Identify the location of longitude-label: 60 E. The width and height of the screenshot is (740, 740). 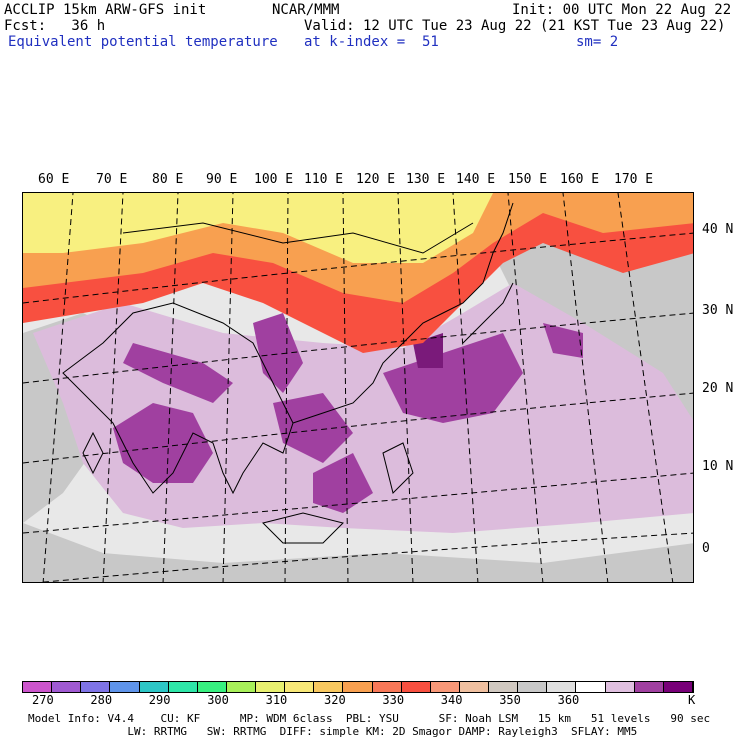
(54, 179).